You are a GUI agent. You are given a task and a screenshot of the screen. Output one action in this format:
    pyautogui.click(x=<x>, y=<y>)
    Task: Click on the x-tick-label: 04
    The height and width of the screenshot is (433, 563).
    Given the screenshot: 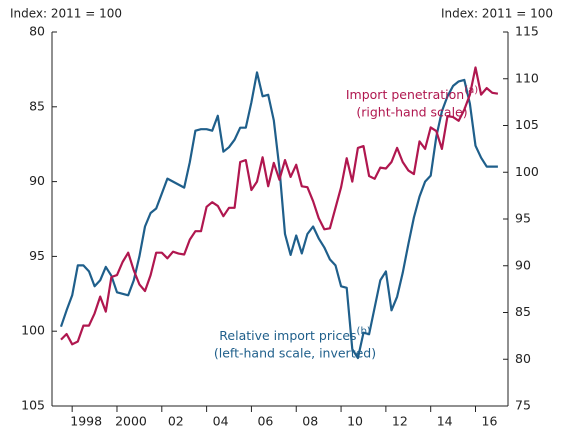 What is the action you would take?
    pyautogui.click(x=221, y=421)
    